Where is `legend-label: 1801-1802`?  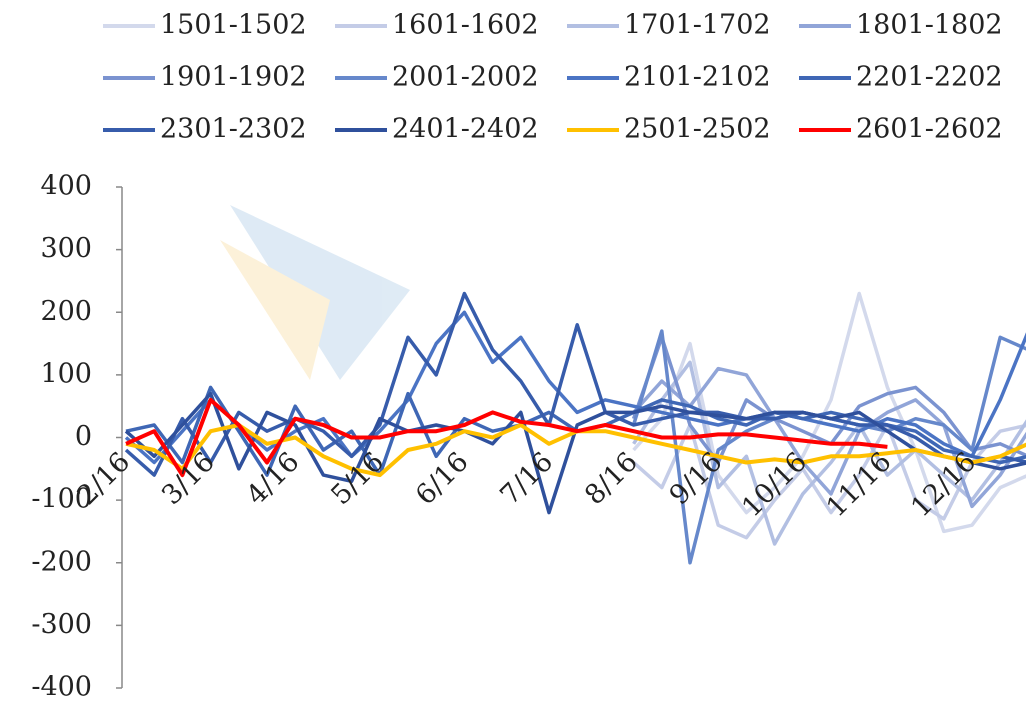 legend-label: 1801-1802 is located at coordinates (929, 25).